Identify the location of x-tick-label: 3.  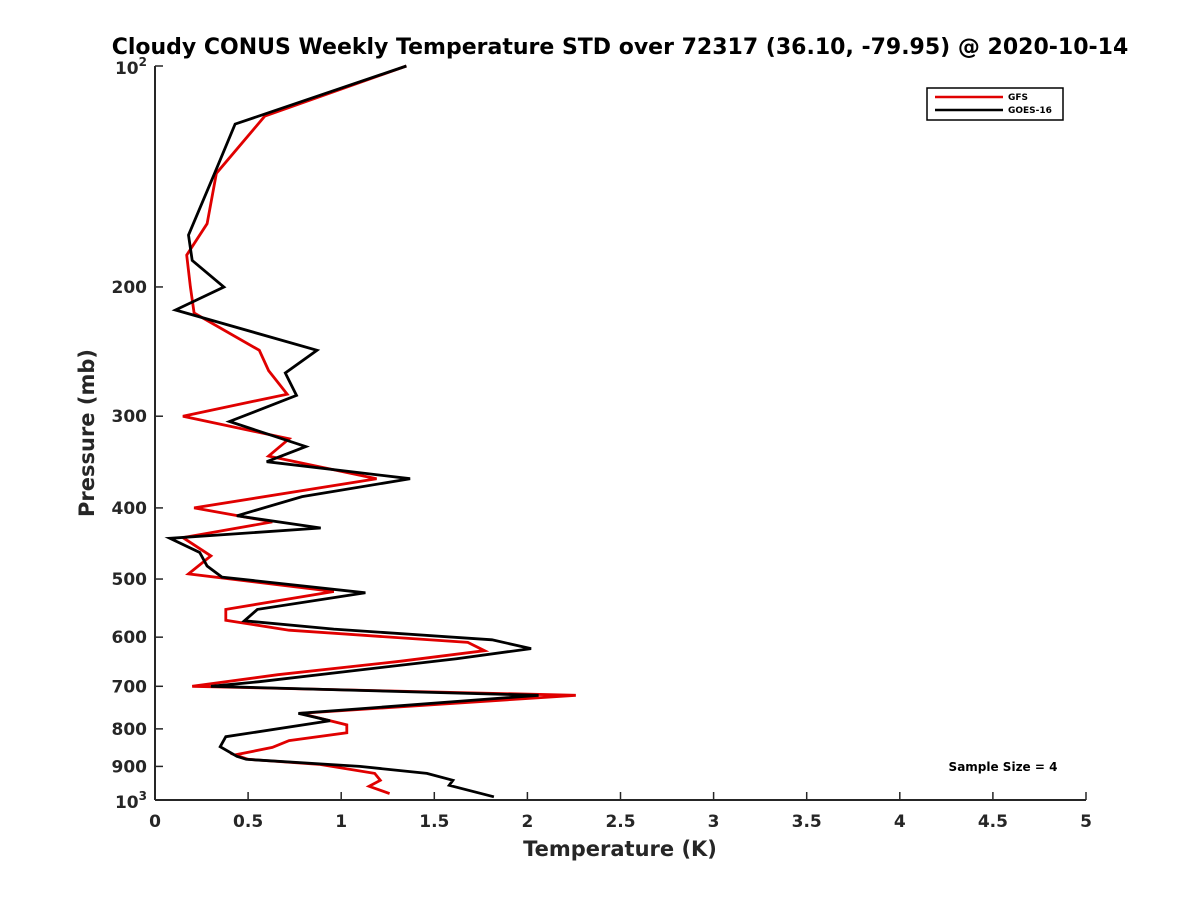
(714, 822).